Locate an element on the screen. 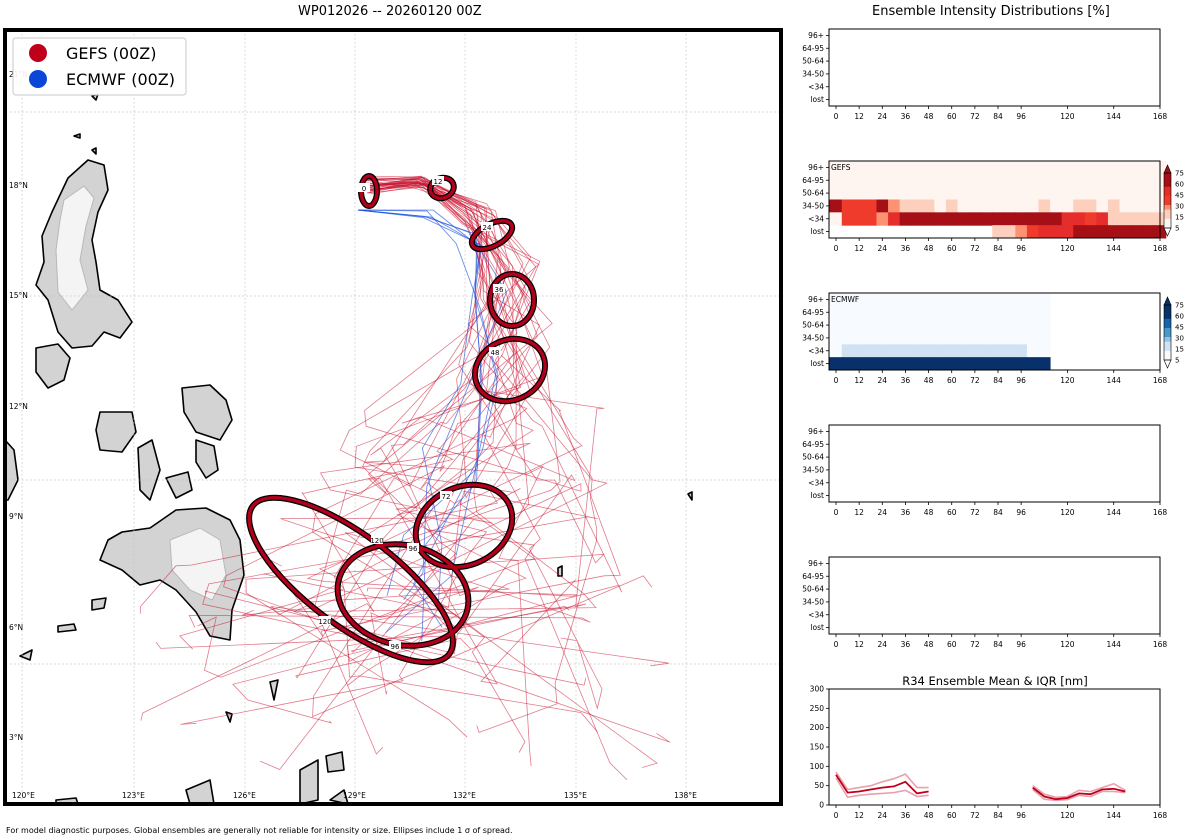  ellipse-label: 12 is located at coordinates (438, 182).